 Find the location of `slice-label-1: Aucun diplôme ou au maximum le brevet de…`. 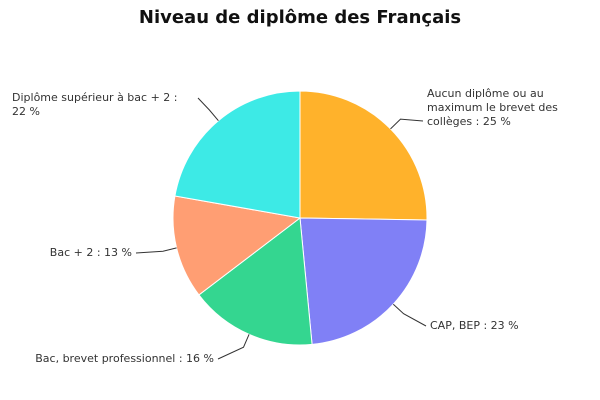

slice-label-1: Aucun diplôme ou au maximum le brevet de… is located at coordinates (492, 107).